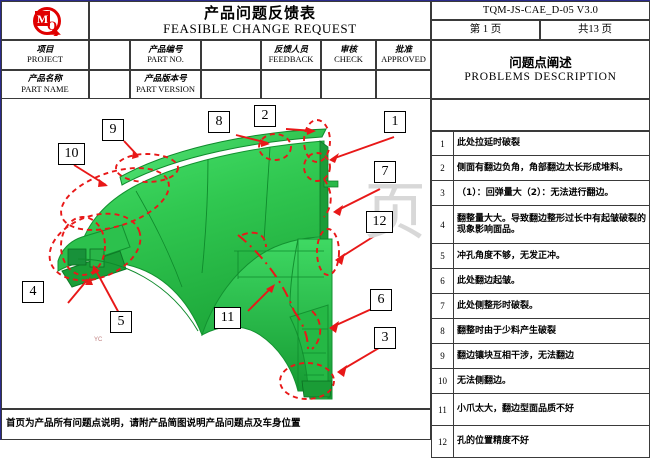 This screenshot has width=650, height=458. I want to click on problem-text: （1）：回弹量大（2）：无法进行翻边。, so click(535, 192).